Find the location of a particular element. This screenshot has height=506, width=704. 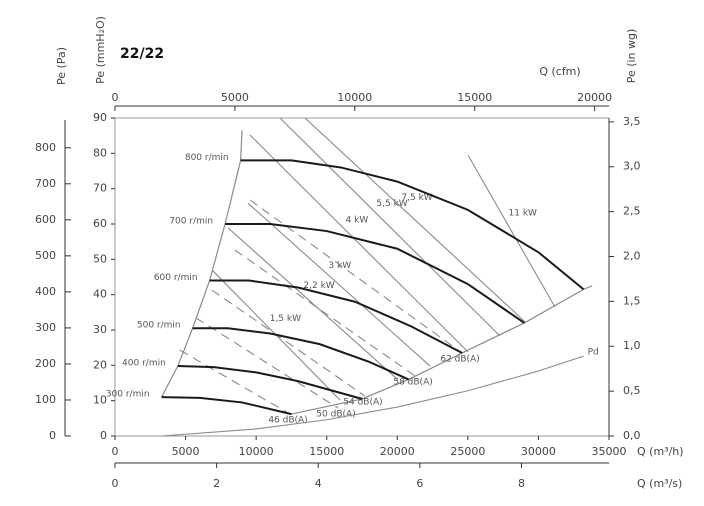

y-inwg-tick-label: 2,0 is located at coordinates (632, 255).